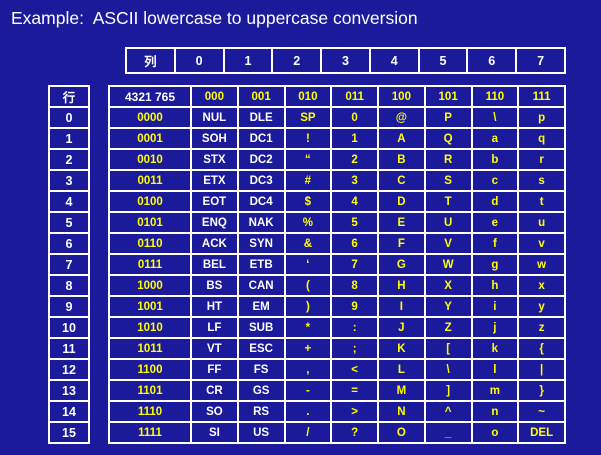 This screenshot has width=601, height=455. What do you see at coordinates (337, 117) in the screenshot?
I see `table-row: 0000 NUL DLE SP 0 @ P \ p` at bounding box center [337, 117].